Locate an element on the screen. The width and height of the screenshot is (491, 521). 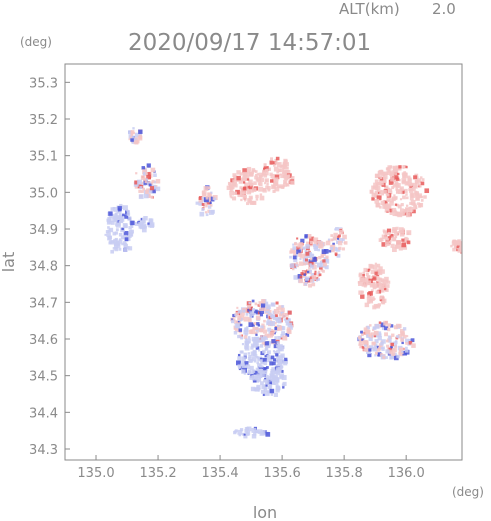
y-tick-label: 34.6 is located at coordinates (43, 340).